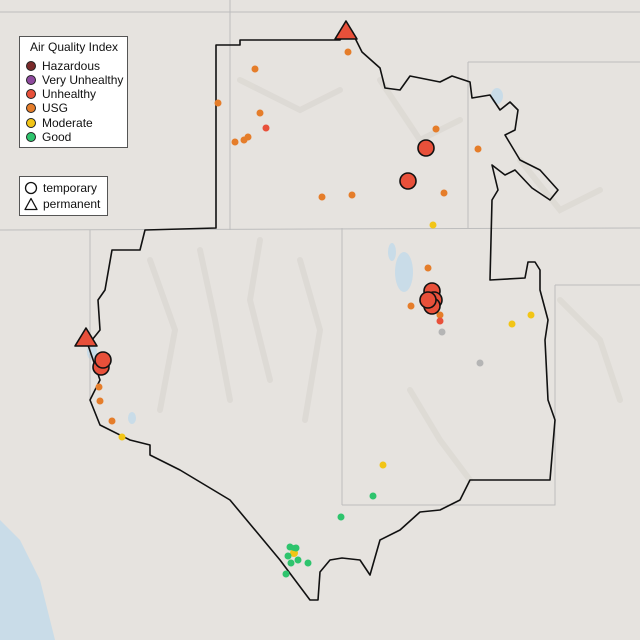  Describe the element at coordinates (31, 203) in the screenshot. I see `triangle-icon` at that location.